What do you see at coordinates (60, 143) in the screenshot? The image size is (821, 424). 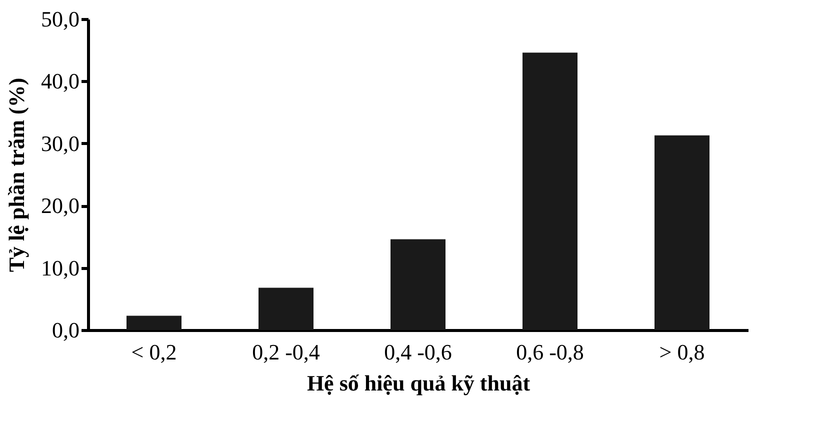 I see `y-tick-label: 30,0` at bounding box center [60, 143].